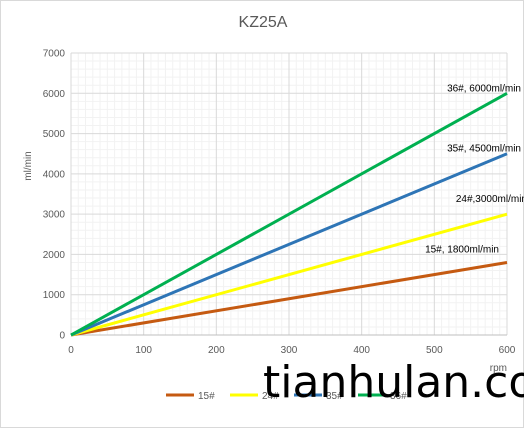  What do you see at coordinates (393, 382) in the screenshot?
I see `watermark-text: tianhulan.com` at bounding box center [393, 382].